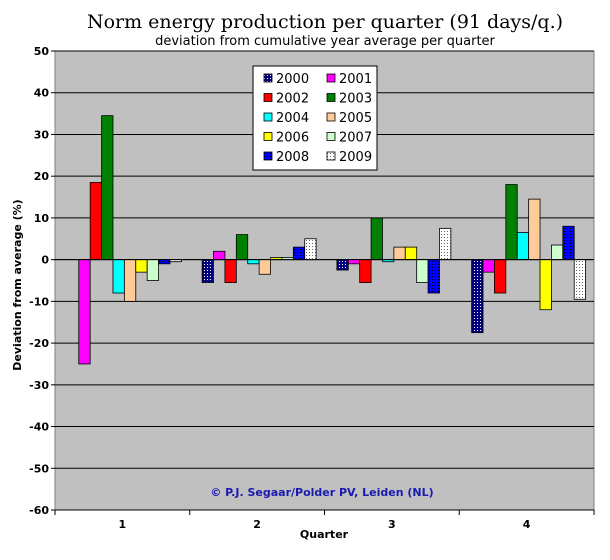 This screenshot has width=610, height=560. I want to click on bar-2007-q4, so click(557, 252).